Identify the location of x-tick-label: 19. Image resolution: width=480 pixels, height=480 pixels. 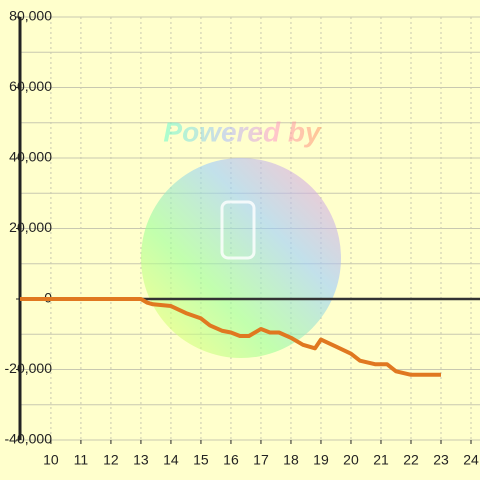
(321, 460).